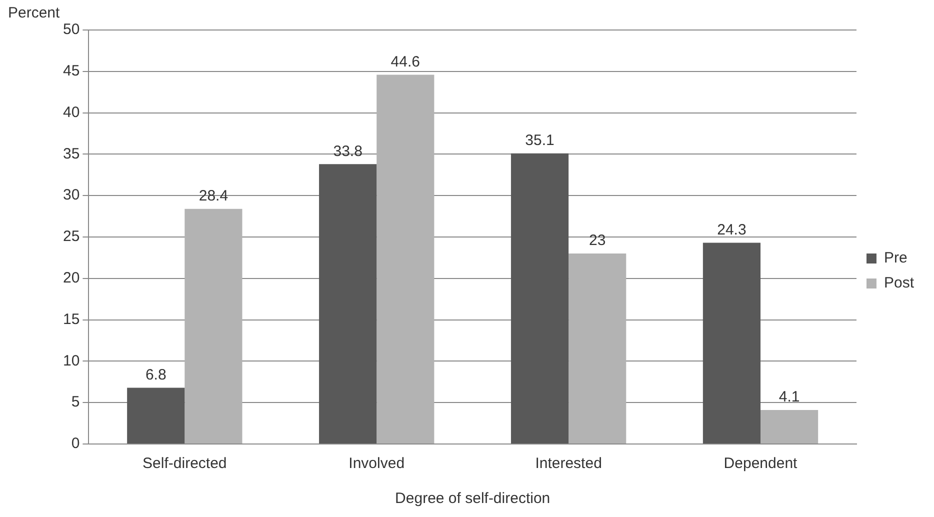 This screenshot has width=934, height=517. I want to click on x-tick-label: Self-directed, so click(184, 463).